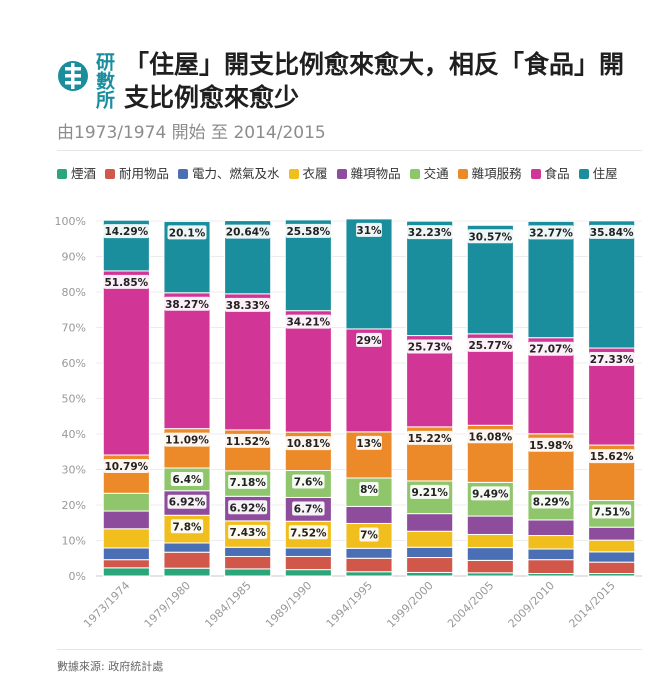  What do you see at coordinates (605, 173) in the screenshot?
I see `legend-label: 住屋` at bounding box center [605, 173].